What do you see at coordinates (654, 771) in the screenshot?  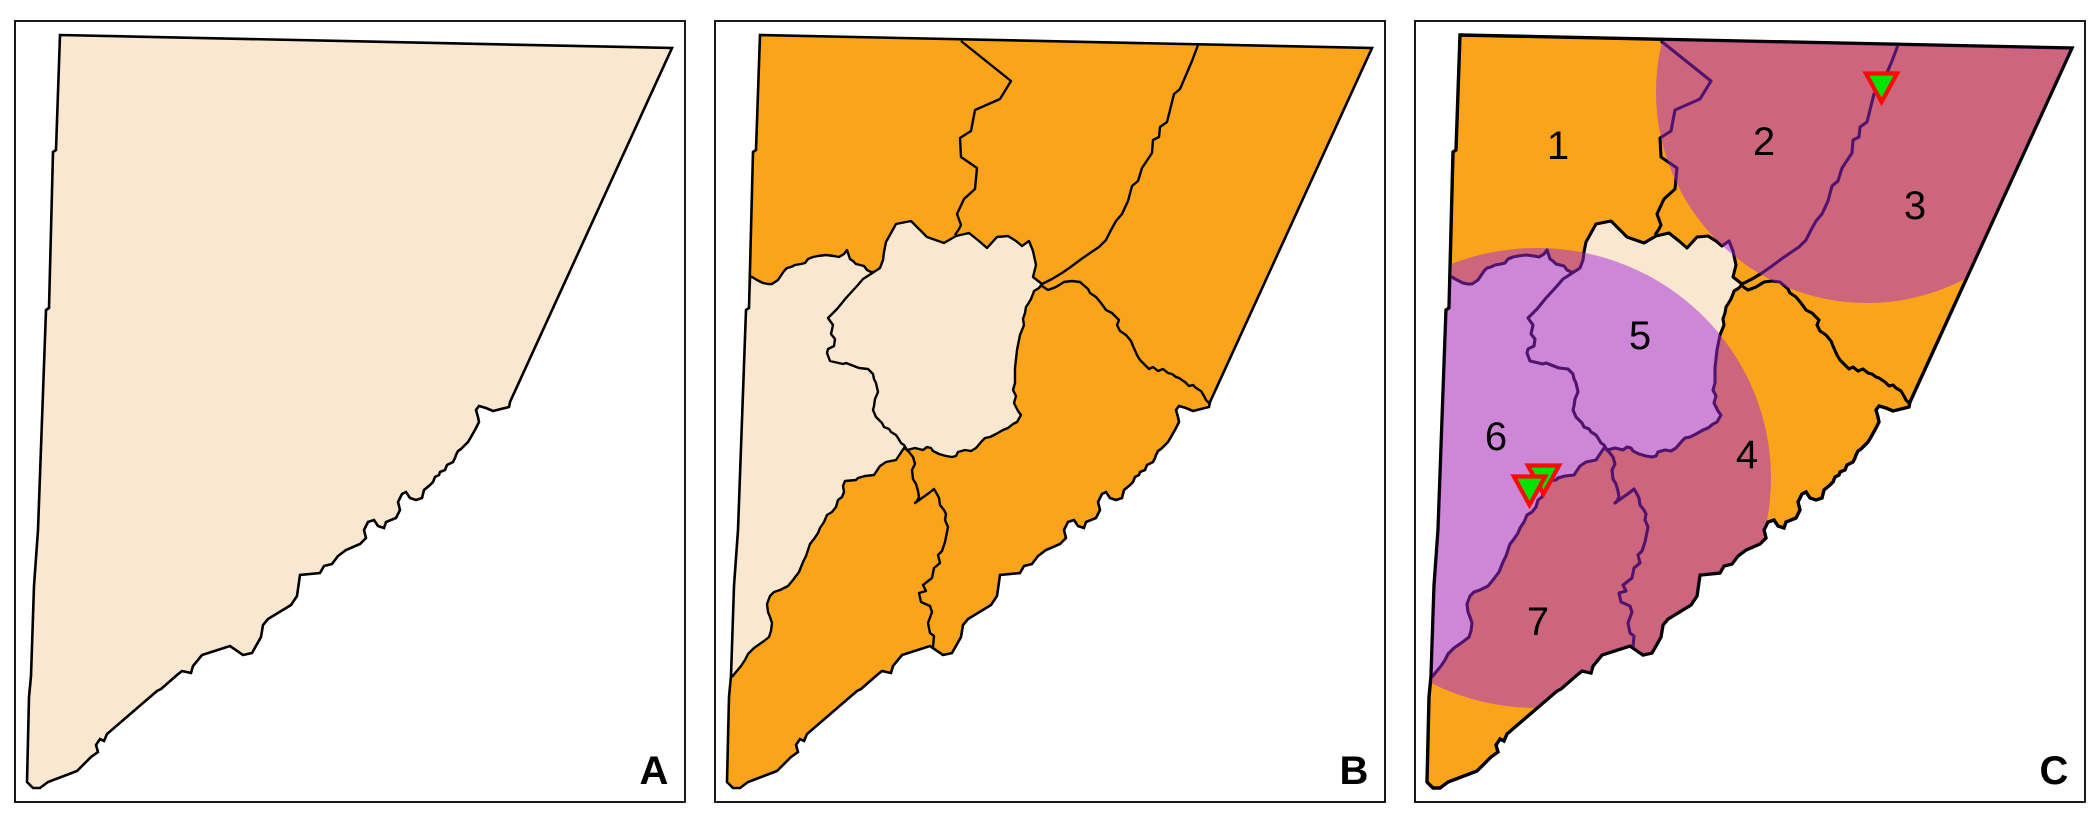 I see `svg-text: A` at bounding box center [654, 771].